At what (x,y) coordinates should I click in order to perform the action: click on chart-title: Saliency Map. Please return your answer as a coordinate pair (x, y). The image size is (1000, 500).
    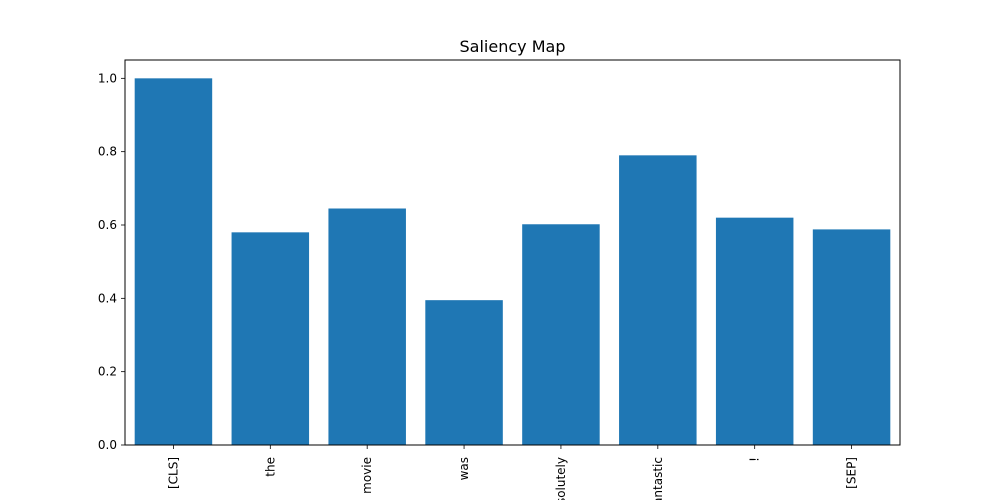
    Looking at the image, I should click on (513, 46).